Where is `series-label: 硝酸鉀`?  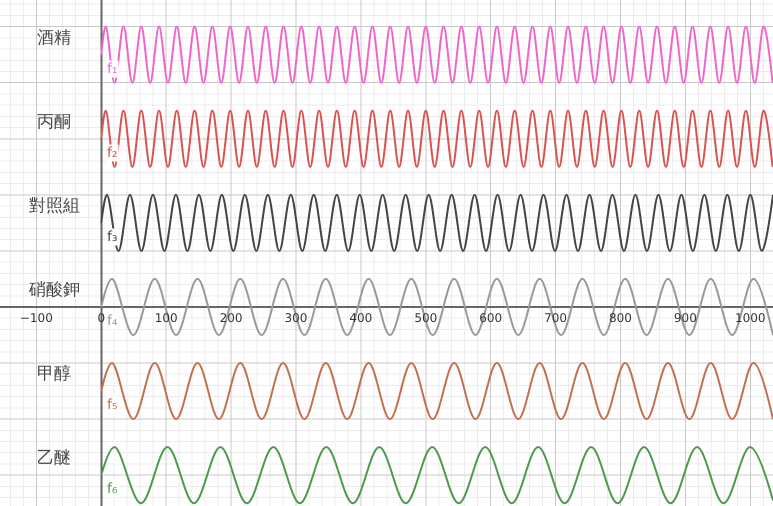 series-label: 硝酸鉀 is located at coordinates (54, 290).